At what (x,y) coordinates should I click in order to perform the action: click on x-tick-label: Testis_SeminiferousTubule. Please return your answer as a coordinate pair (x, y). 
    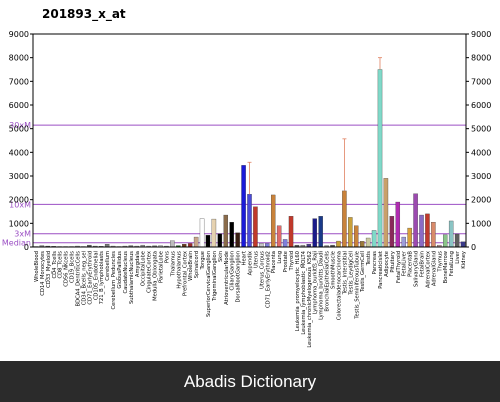
    Looking at the image, I should click on (357, 285).